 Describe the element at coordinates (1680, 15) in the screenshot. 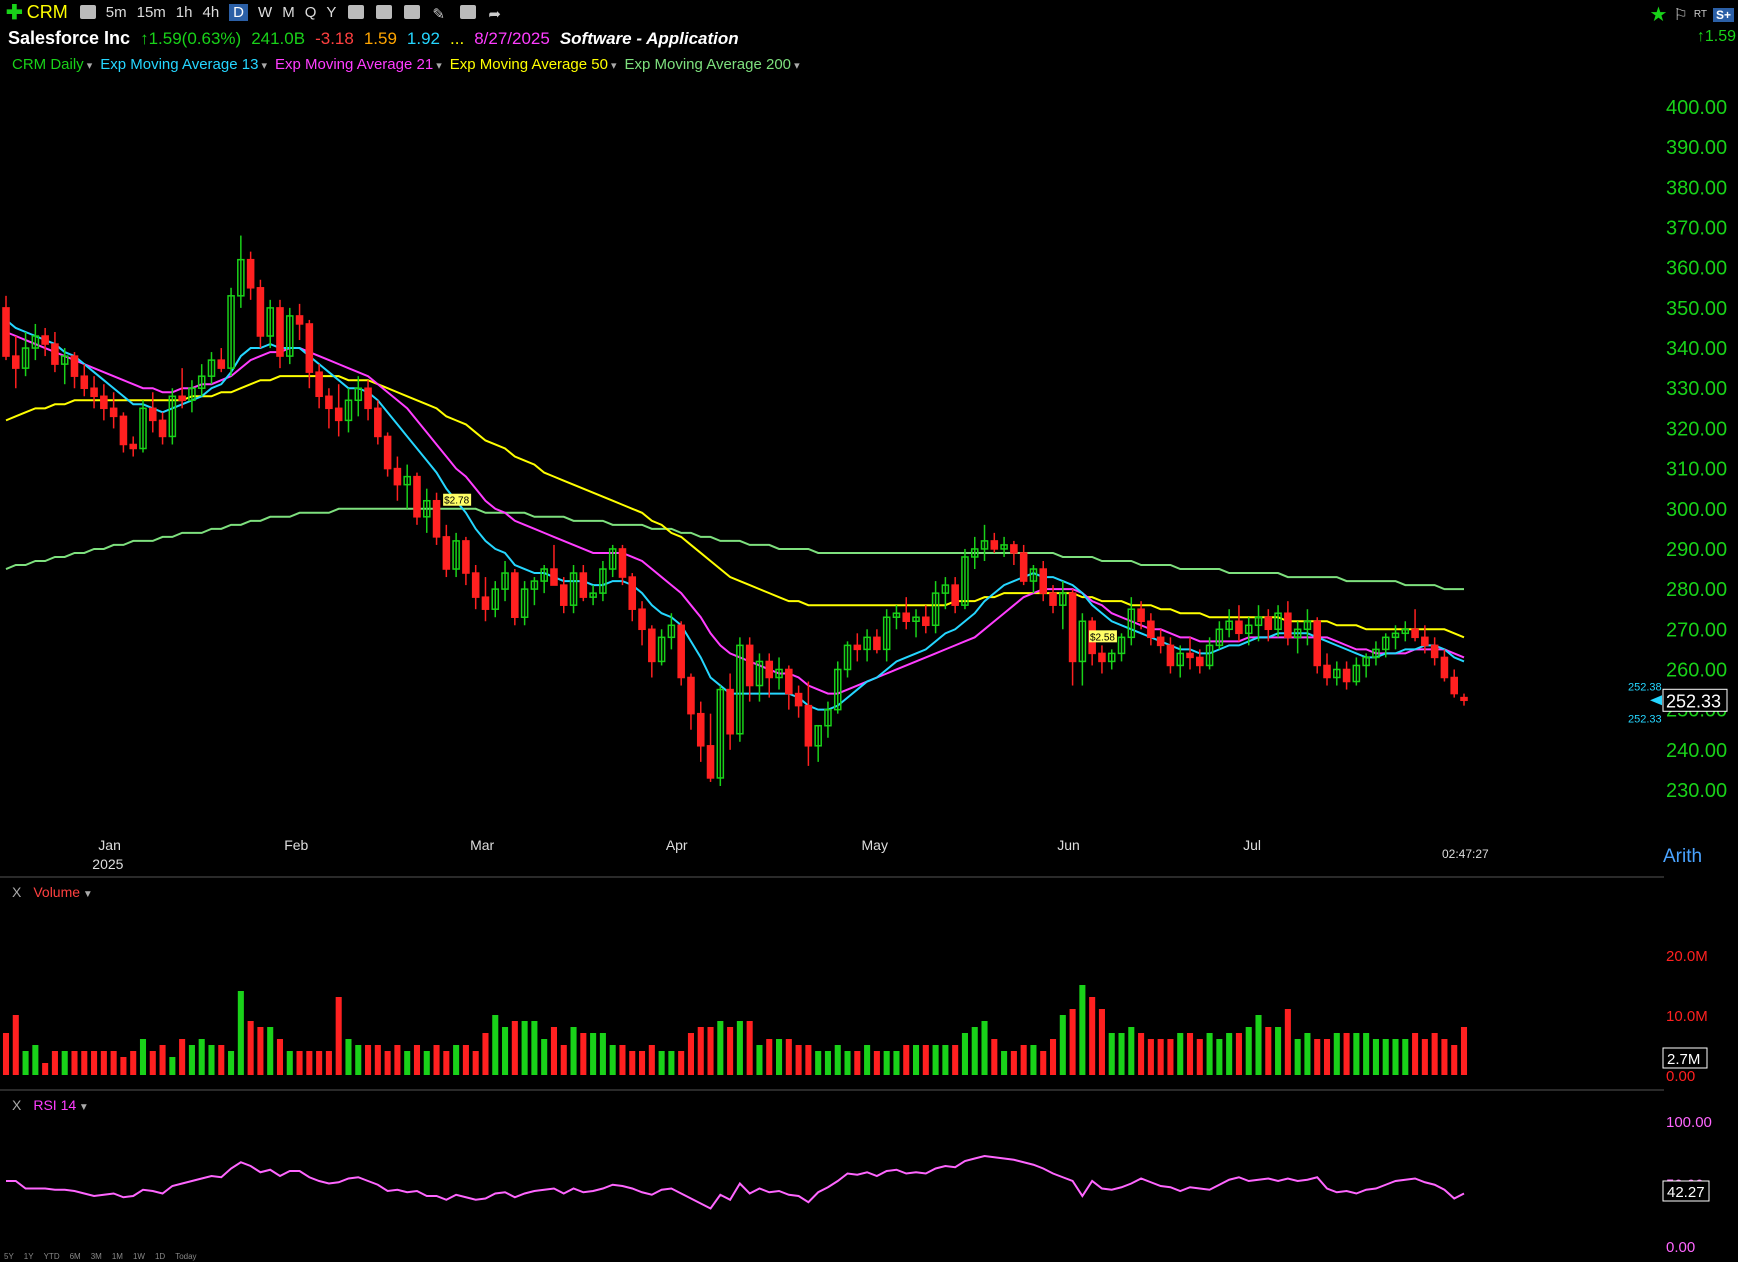

I see `flag-icon: ⚐` at that location.